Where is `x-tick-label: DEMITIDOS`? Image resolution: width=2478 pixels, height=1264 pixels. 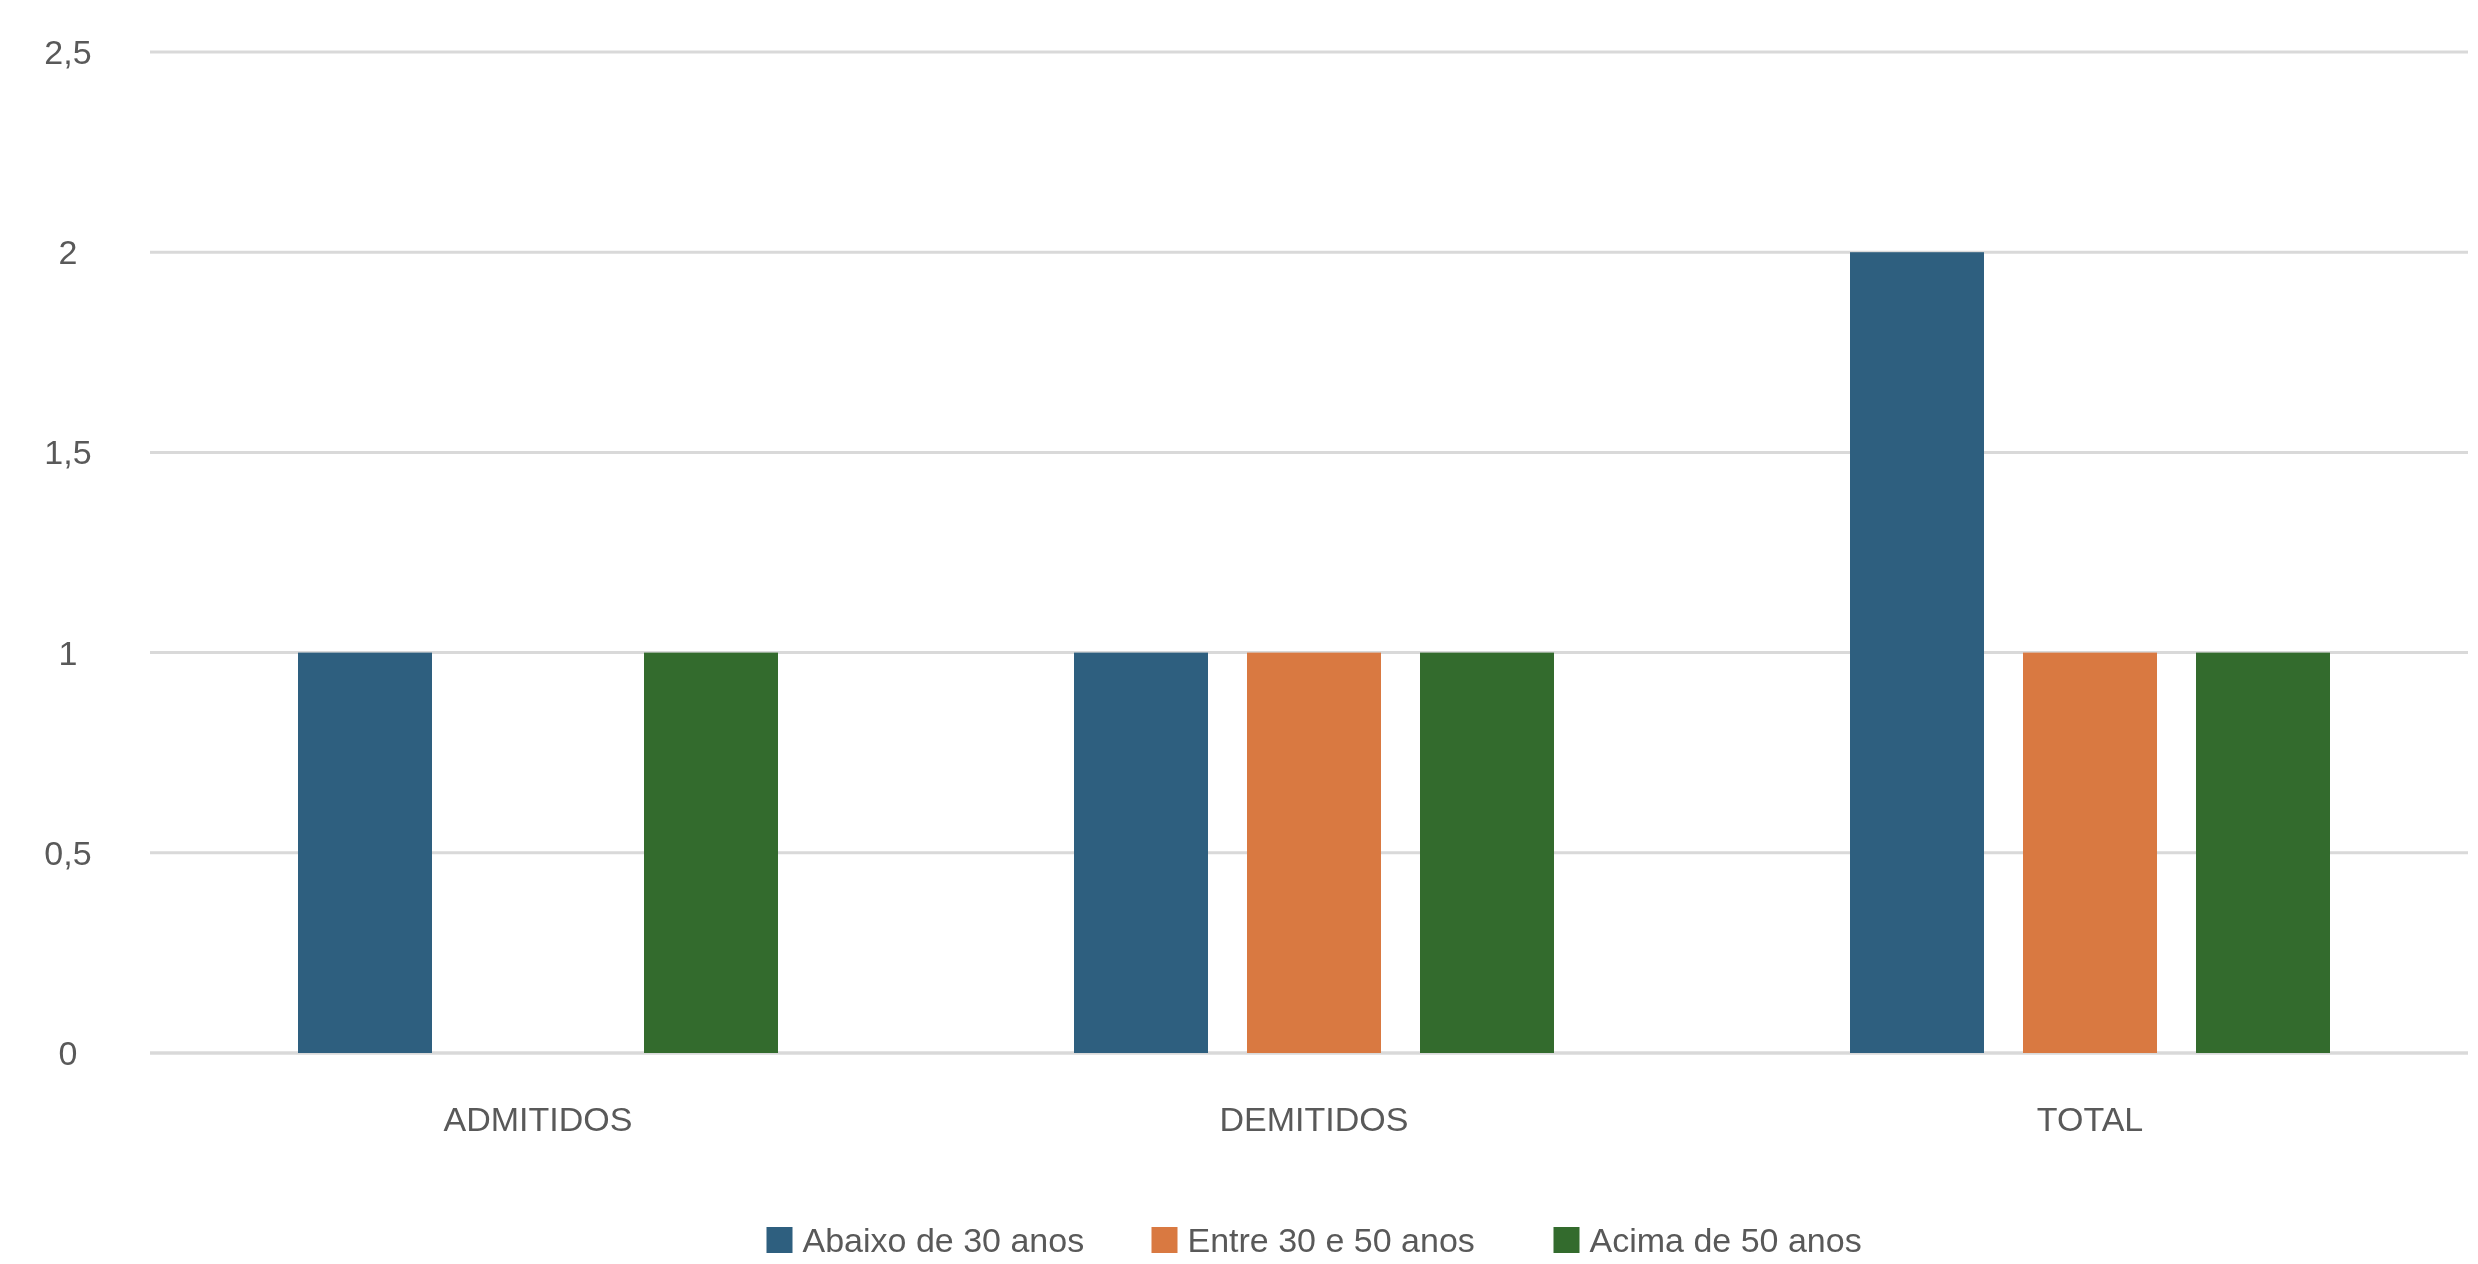 x-tick-label: DEMITIDOS is located at coordinates (1314, 1118).